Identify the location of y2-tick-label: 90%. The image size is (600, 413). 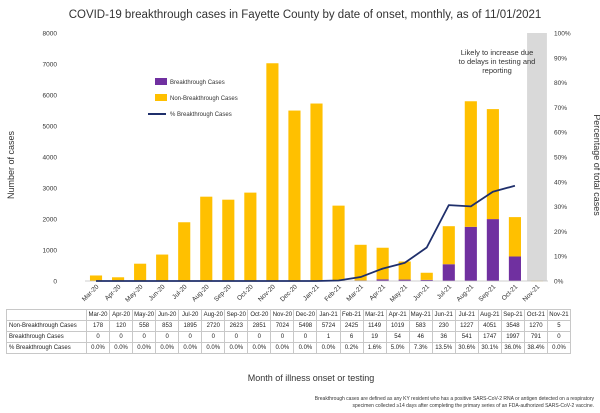
(560, 58).